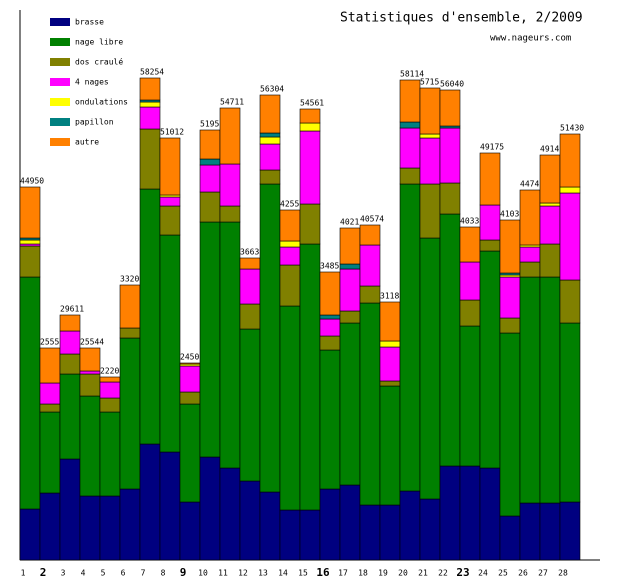 The width and height of the screenshot is (620, 580). I want to click on total-label: 4255, so click(289, 204).